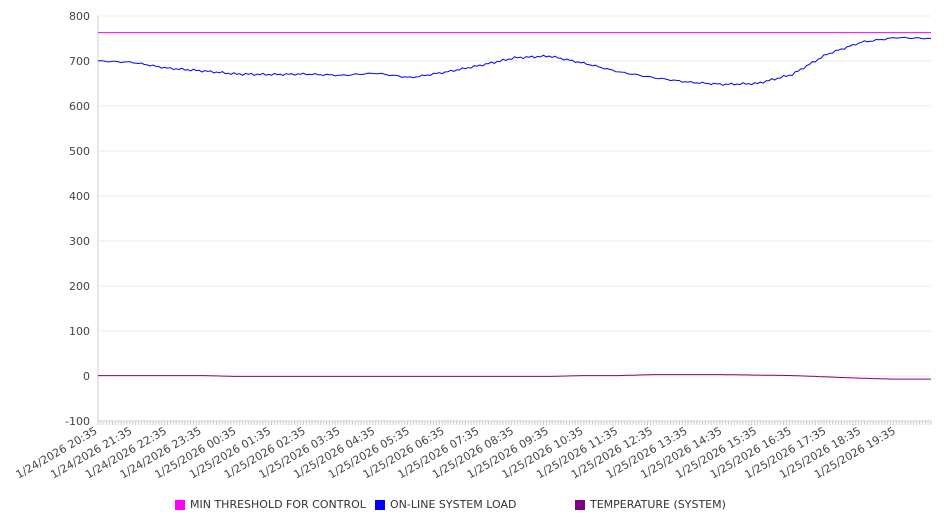 This screenshot has height=526, width=946. Describe the element at coordinates (79, 16) in the screenshot. I see `y-tick-label: 800` at that location.